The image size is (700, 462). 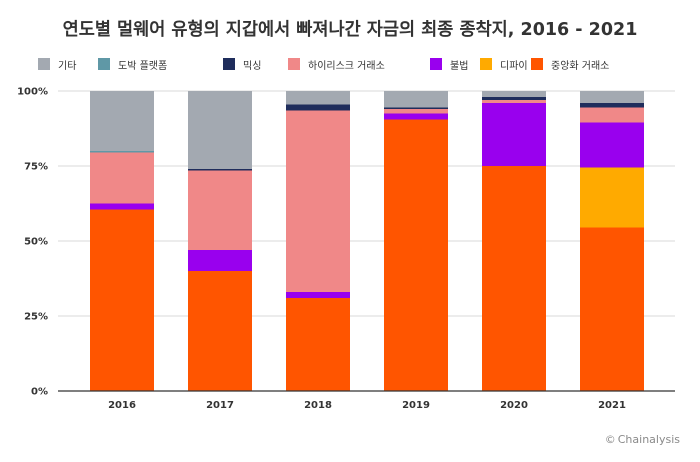 What do you see at coordinates (514, 278) in the screenshot?
I see `bar-segment-2020-중앙화-거래소` at bounding box center [514, 278].